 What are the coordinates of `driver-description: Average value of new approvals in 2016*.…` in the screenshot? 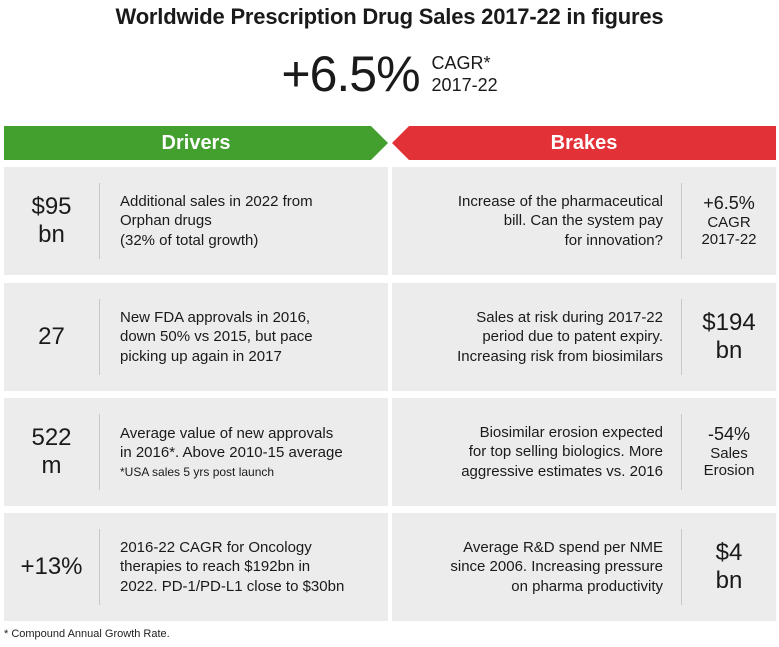 It's located at (251, 452).